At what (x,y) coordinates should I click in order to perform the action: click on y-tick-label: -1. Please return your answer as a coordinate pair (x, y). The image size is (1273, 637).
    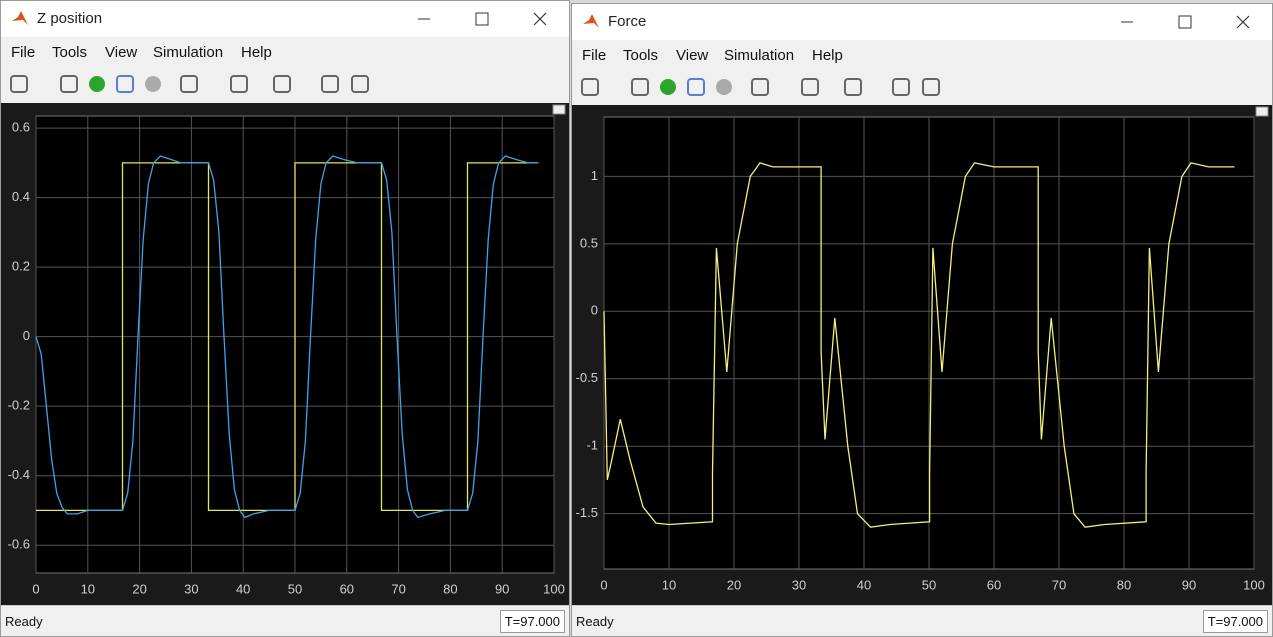
    Looking at the image, I should click on (592, 445).